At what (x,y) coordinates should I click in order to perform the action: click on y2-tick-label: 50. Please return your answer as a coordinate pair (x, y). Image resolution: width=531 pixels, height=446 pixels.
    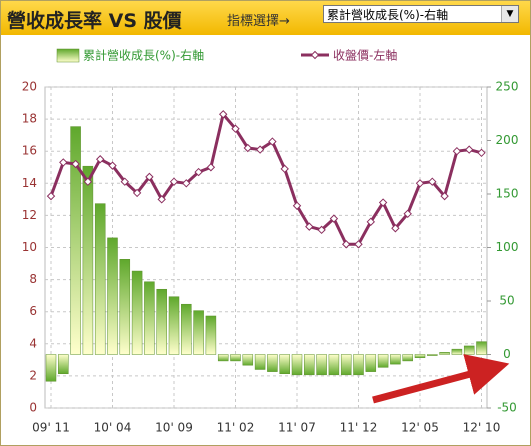
    Looking at the image, I should click on (506, 301).